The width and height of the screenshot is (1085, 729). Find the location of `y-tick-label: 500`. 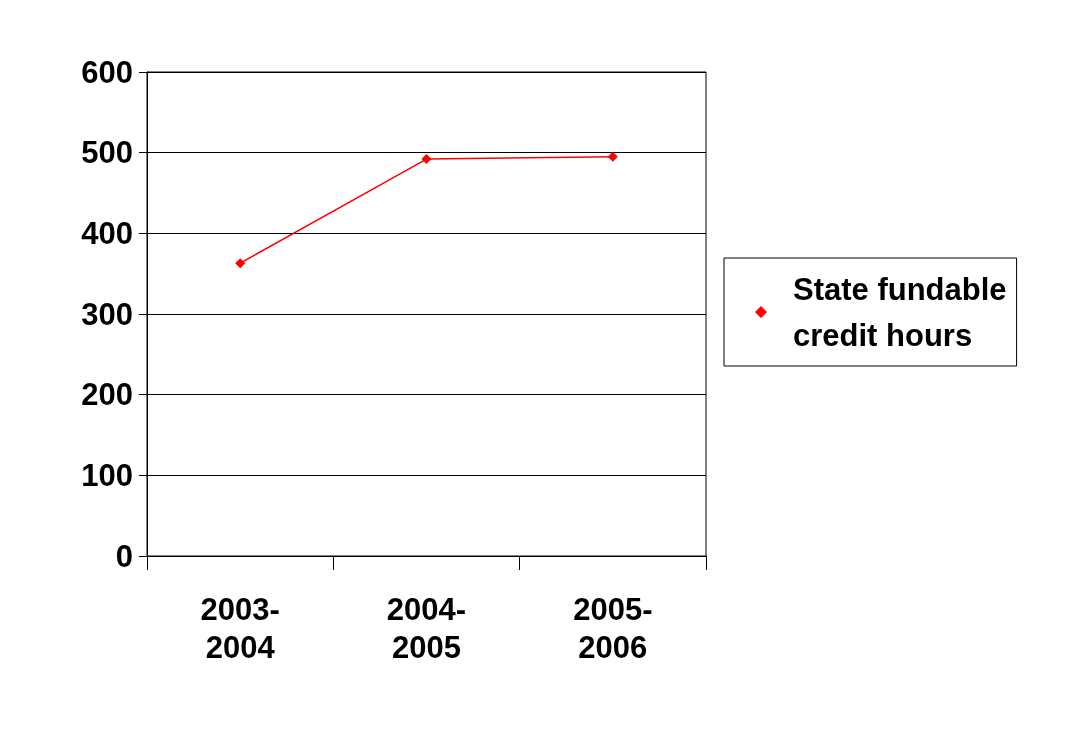

y-tick-label: 500 is located at coordinates (107, 153).